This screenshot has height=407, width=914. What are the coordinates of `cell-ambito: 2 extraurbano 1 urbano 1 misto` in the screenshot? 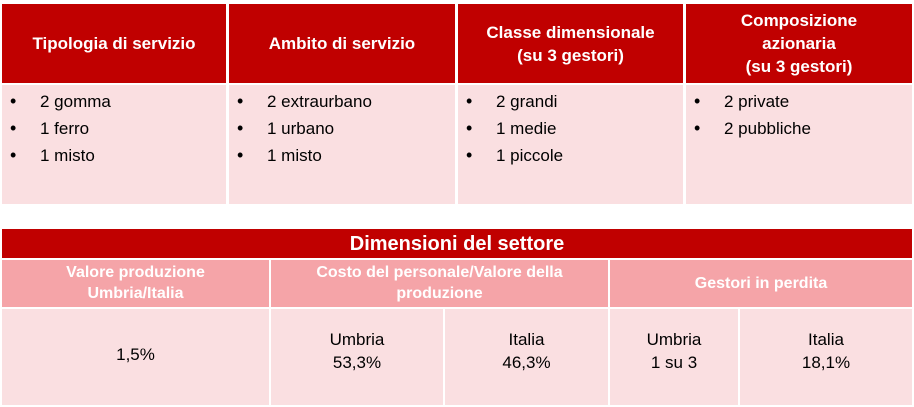 It's located at (342, 144).